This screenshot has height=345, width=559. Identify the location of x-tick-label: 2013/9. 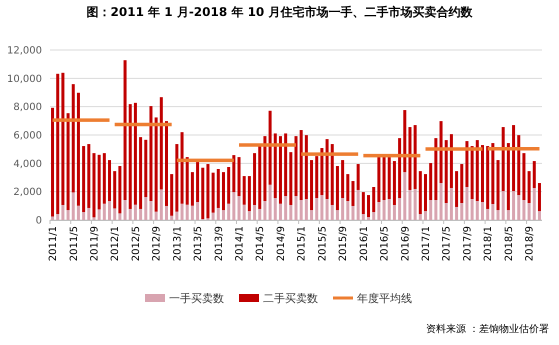
(219, 244).